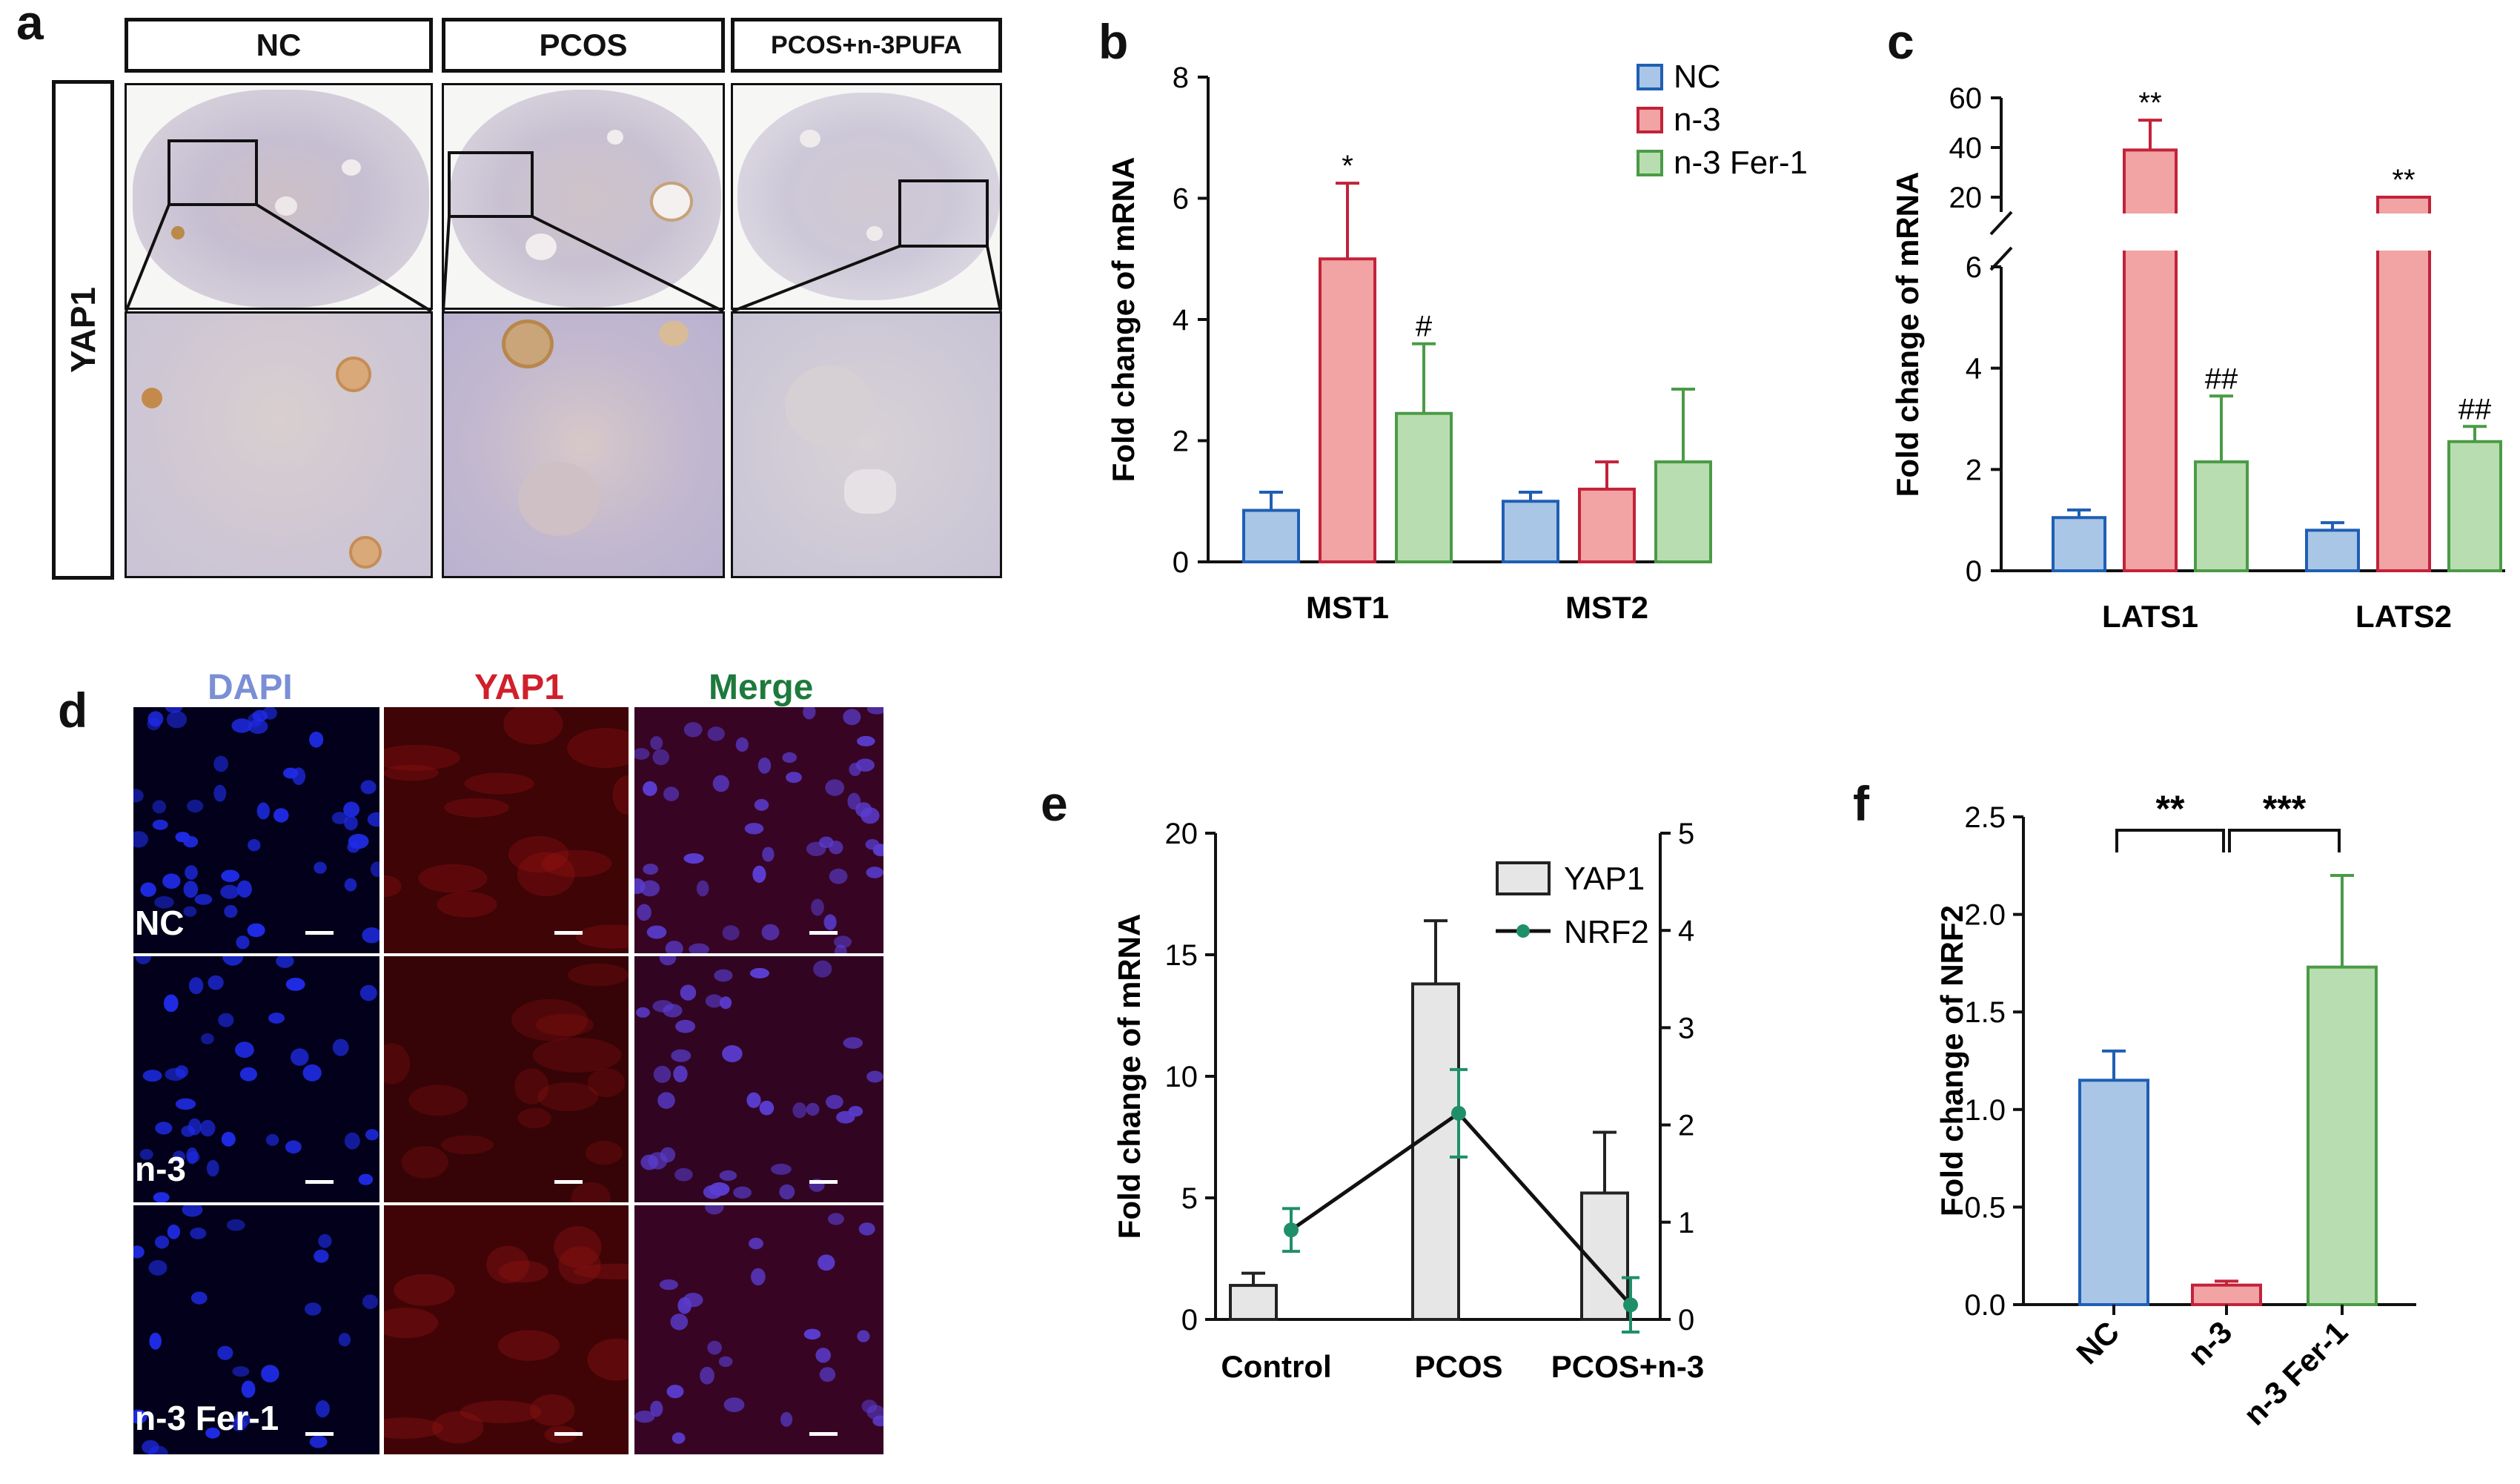  Describe the element at coordinates (1650, 77) in the screenshot. I see `legend-swatch-NC` at that location.